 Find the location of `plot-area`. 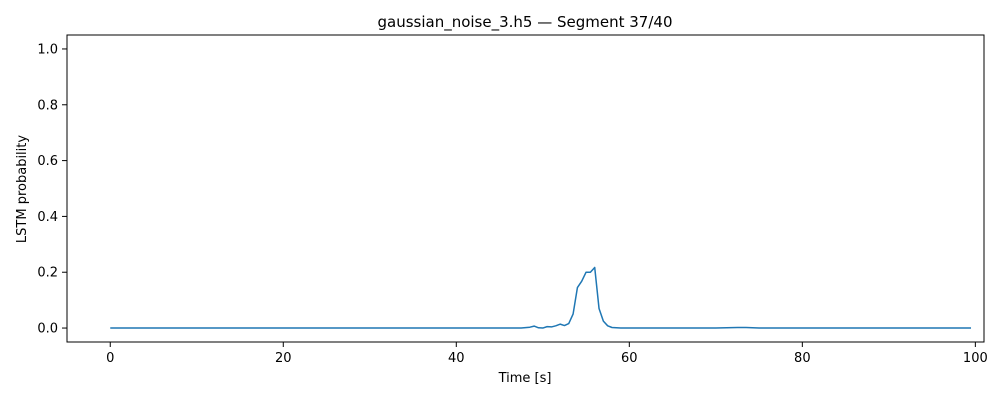

plot-area is located at coordinates (541, 297).